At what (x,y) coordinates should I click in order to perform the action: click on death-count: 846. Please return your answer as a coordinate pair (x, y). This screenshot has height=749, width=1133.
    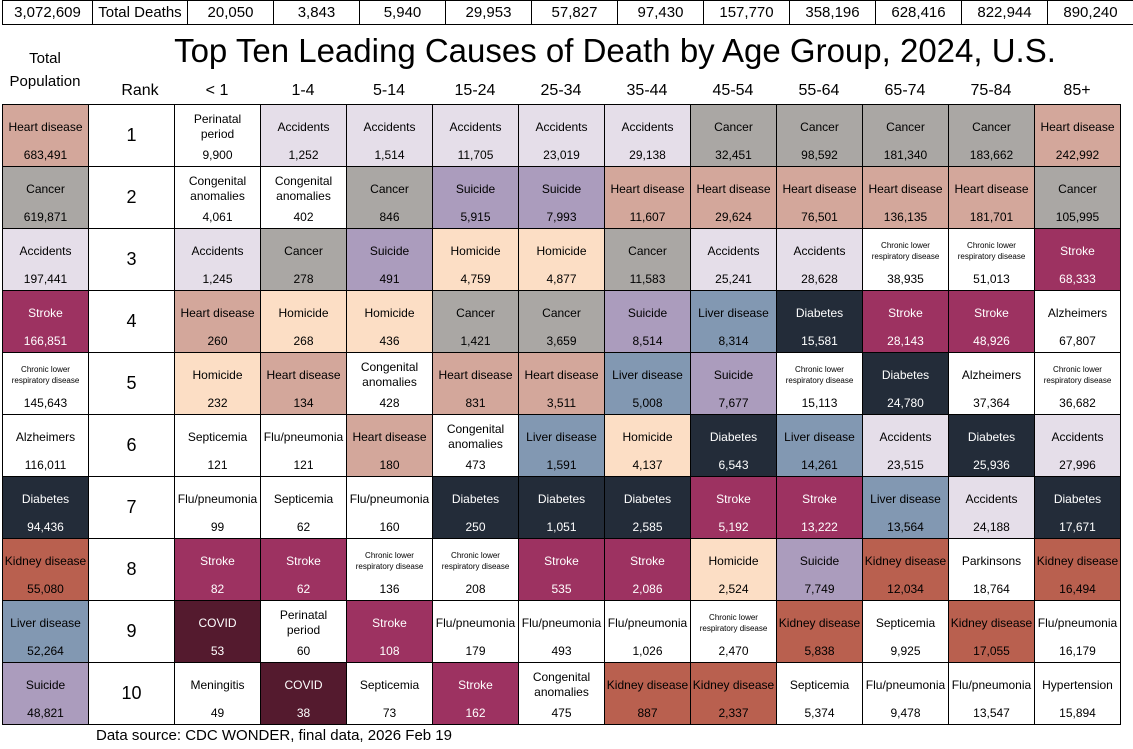
    Looking at the image, I should click on (389, 217).